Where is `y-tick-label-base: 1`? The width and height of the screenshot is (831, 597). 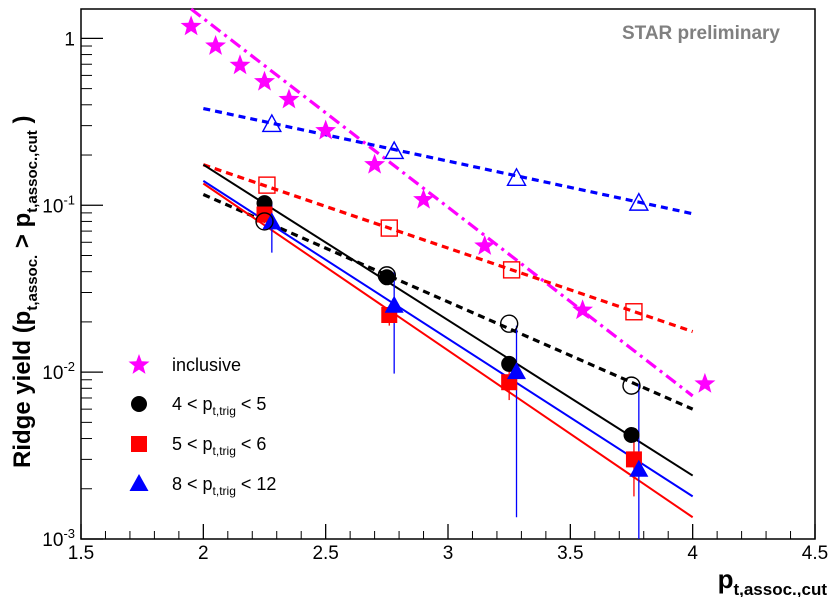 y-tick-label-base: 1 is located at coordinates (69, 39).